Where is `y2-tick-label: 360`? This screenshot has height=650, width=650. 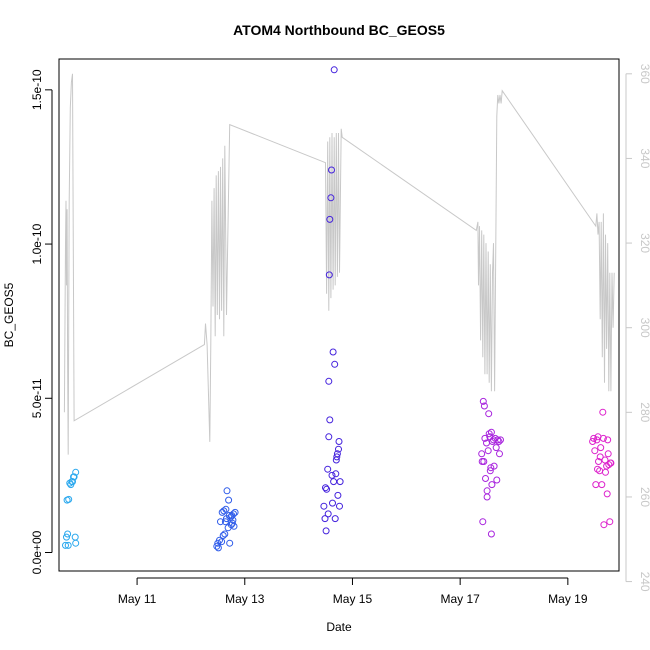
y2-tick-label: 360 is located at coordinates (644, 74).